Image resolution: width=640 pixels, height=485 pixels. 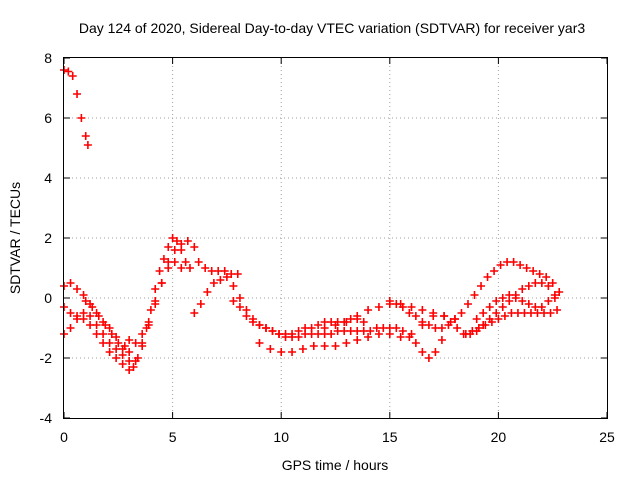 I want to click on y-tick-label: 4, so click(x=48, y=178).